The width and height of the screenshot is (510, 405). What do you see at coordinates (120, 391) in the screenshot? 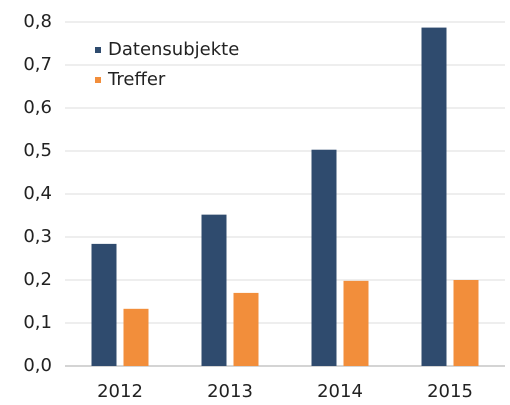
I see `x-tick-label: 2012` at bounding box center [120, 391].